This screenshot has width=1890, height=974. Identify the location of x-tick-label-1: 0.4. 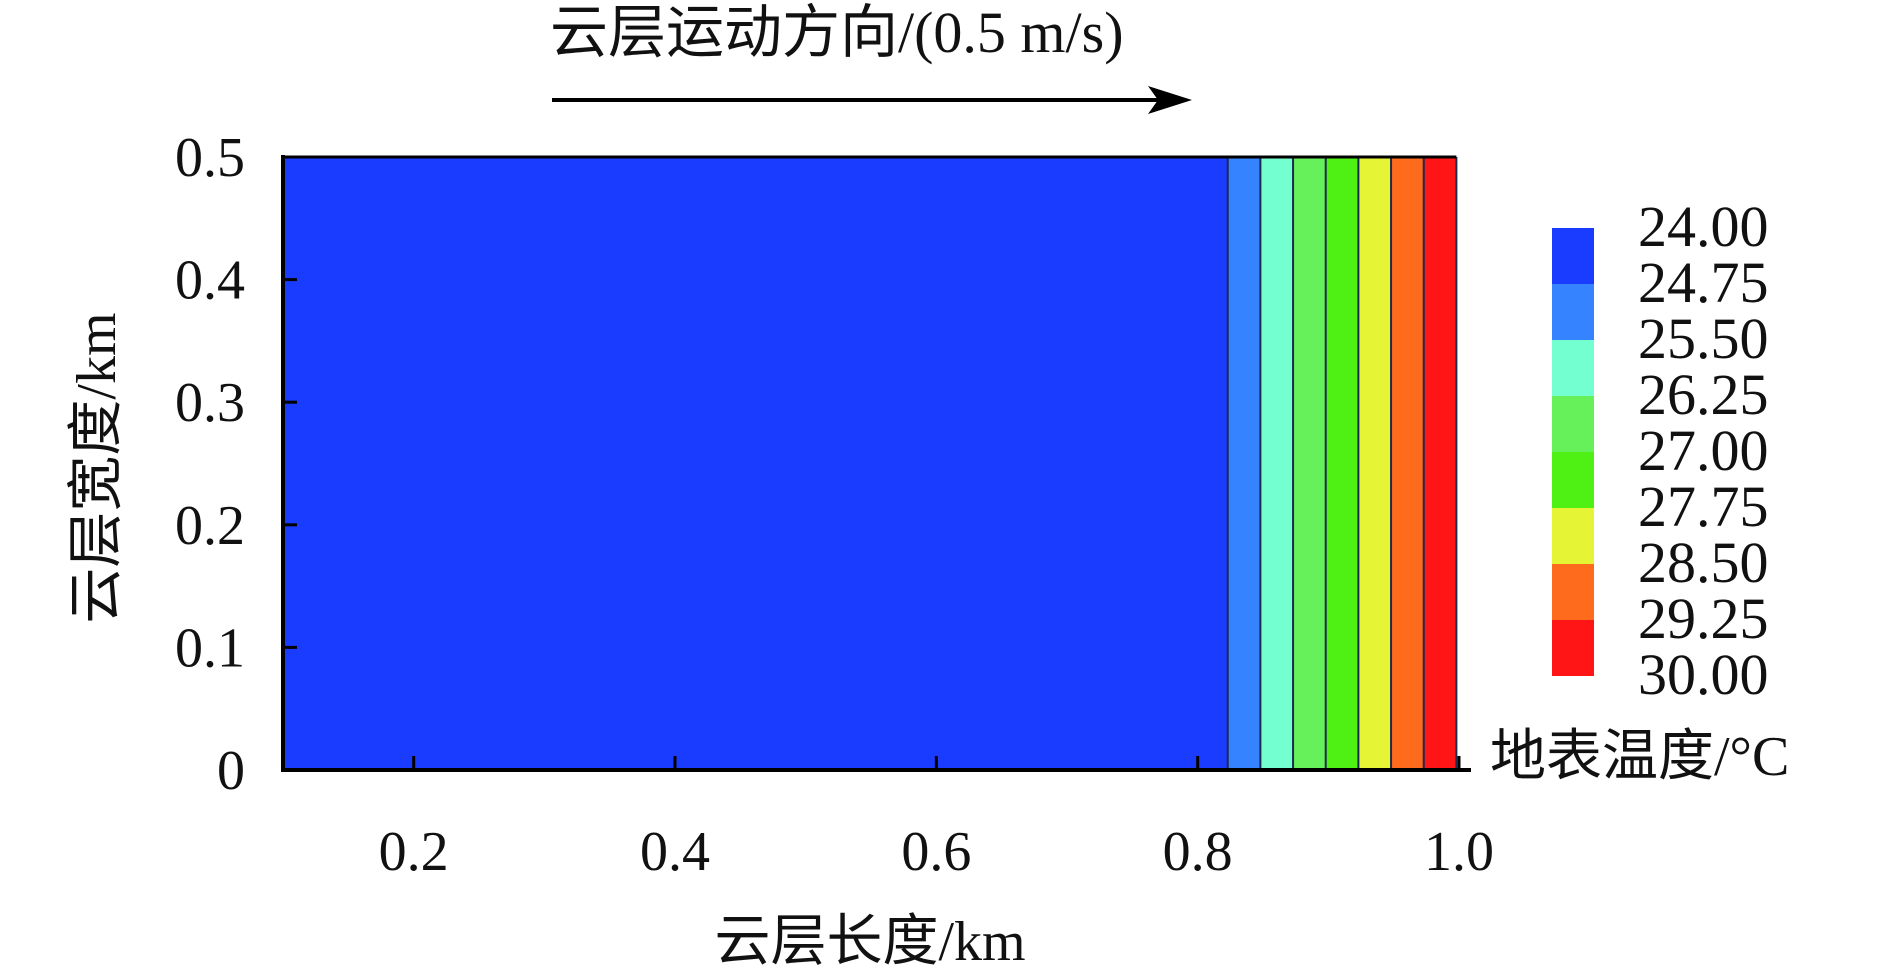
(675, 852).